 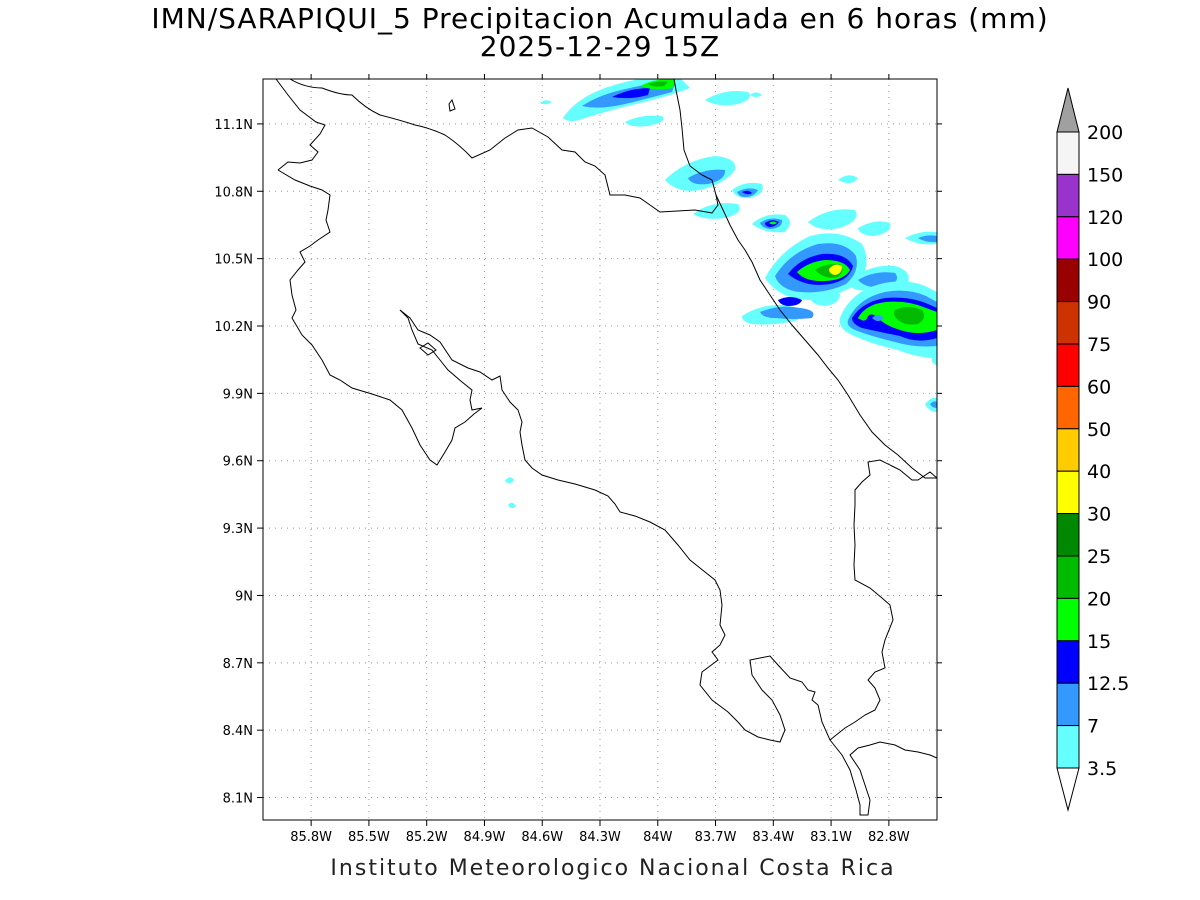 What do you see at coordinates (1105, 133) in the screenshot?
I see `colorbar-level-label: 200` at bounding box center [1105, 133].